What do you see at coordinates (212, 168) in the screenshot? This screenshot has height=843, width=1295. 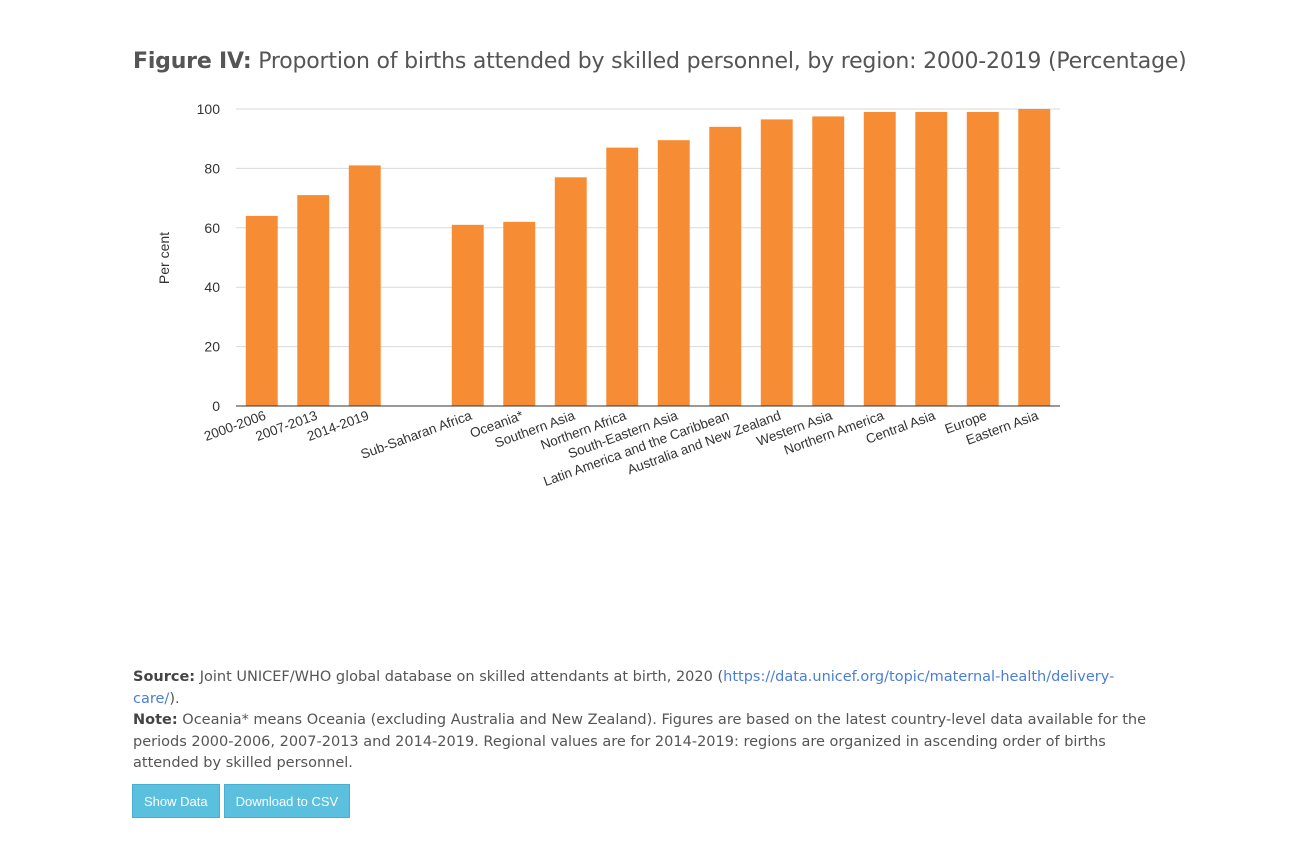 I see `y-tick-label: 80` at bounding box center [212, 168].